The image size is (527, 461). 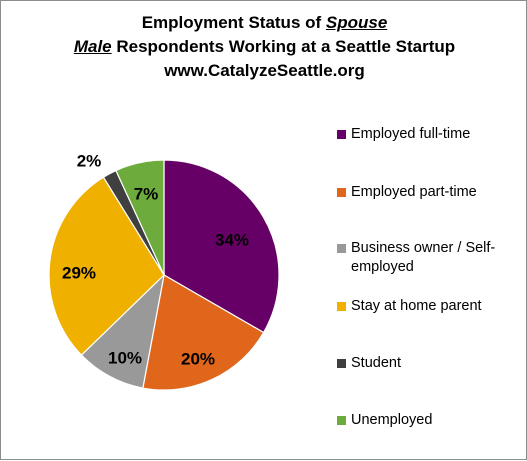 I want to click on title-line-1-emphasis: Spouse, so click(x=356, y=22).